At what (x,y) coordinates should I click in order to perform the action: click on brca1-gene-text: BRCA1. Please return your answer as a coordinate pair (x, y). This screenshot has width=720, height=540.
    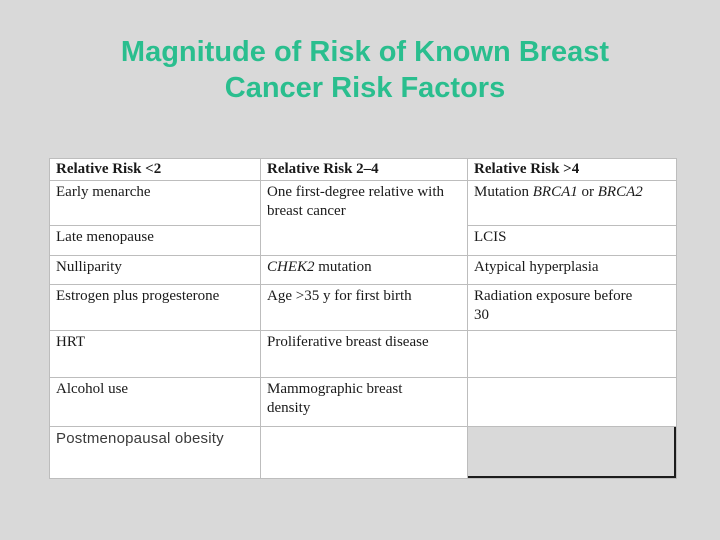
    Looking at the image, I should click on (555, 192).